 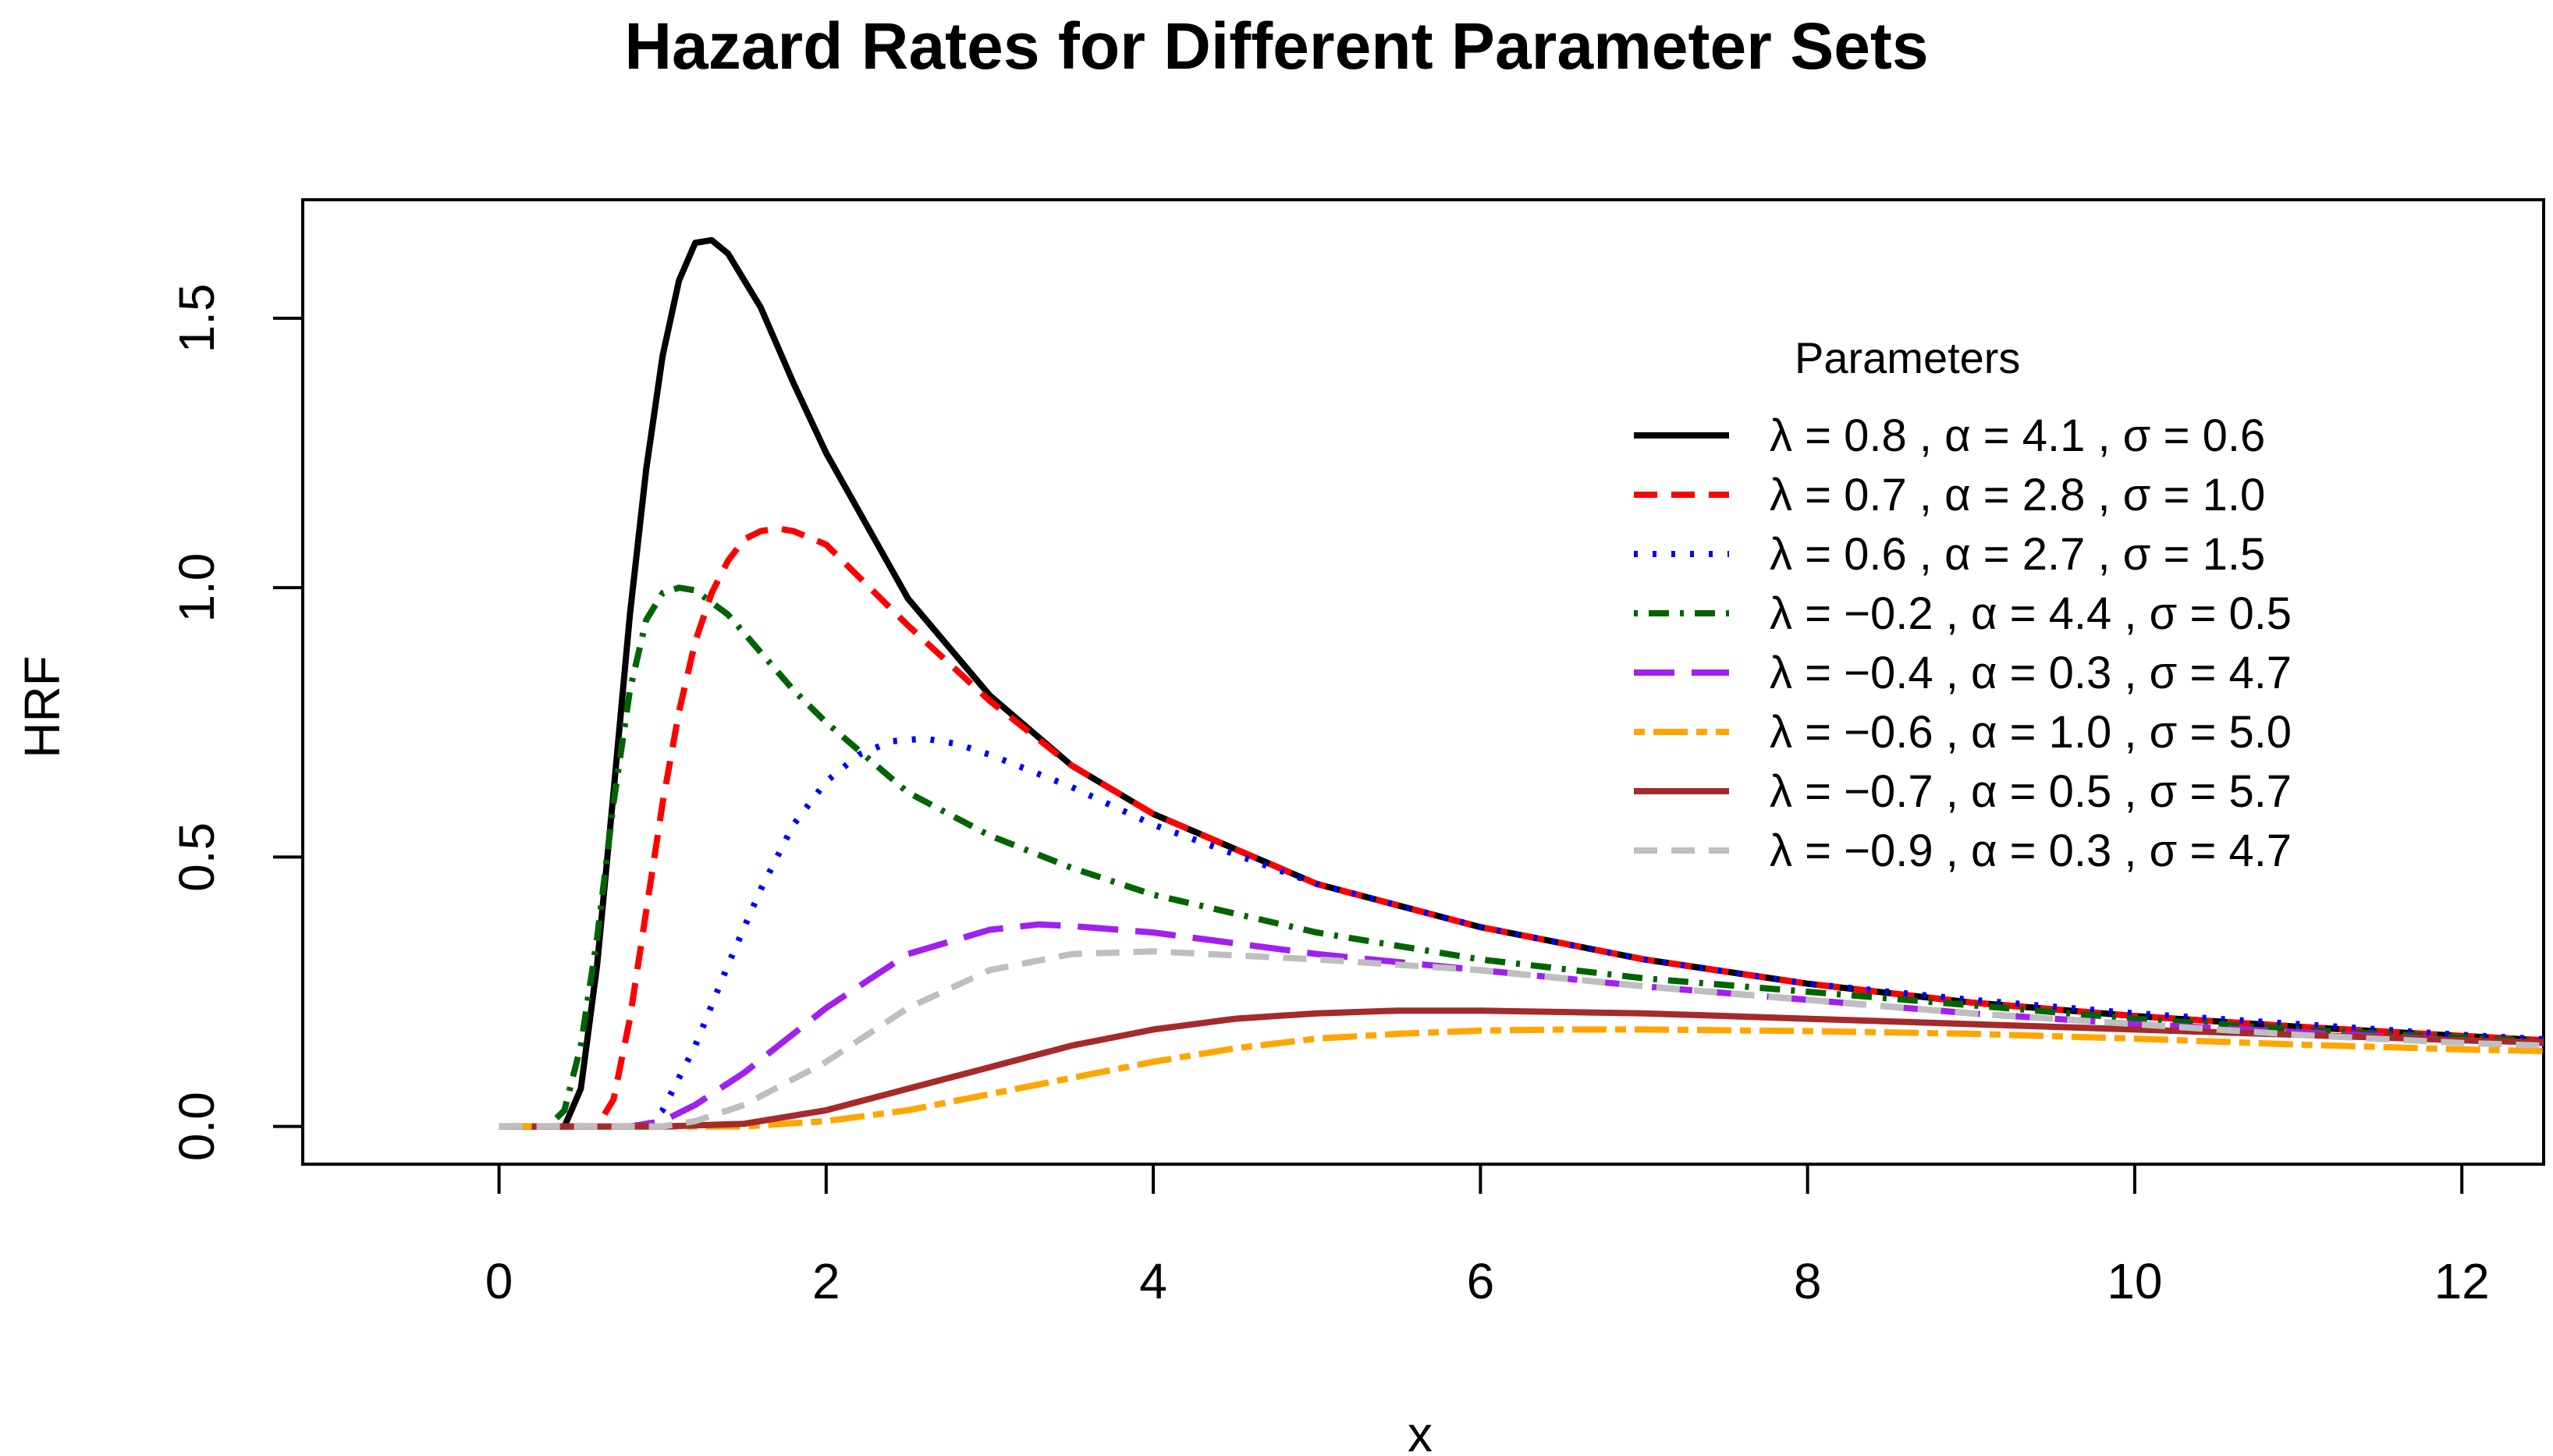 What do you see at coordinates (2031, 792) in the screenshot?
I see `legend-label-7: λ = −0.7 , α = 0.5 , σ = 5.7` at bounding box center [2031, 792].